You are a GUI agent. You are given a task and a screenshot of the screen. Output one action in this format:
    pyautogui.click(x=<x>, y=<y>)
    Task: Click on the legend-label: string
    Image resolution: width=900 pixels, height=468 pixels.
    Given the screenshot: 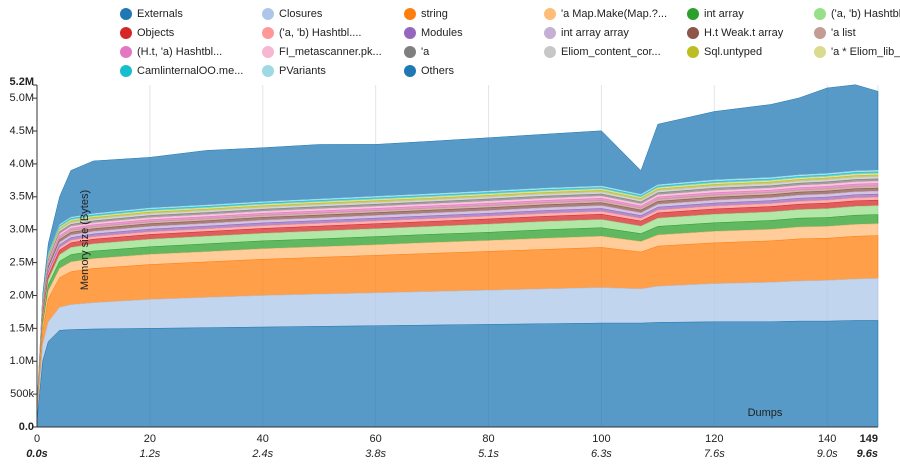 What is the action you would take?
    pyautogui.click(x=434, y=14)
    